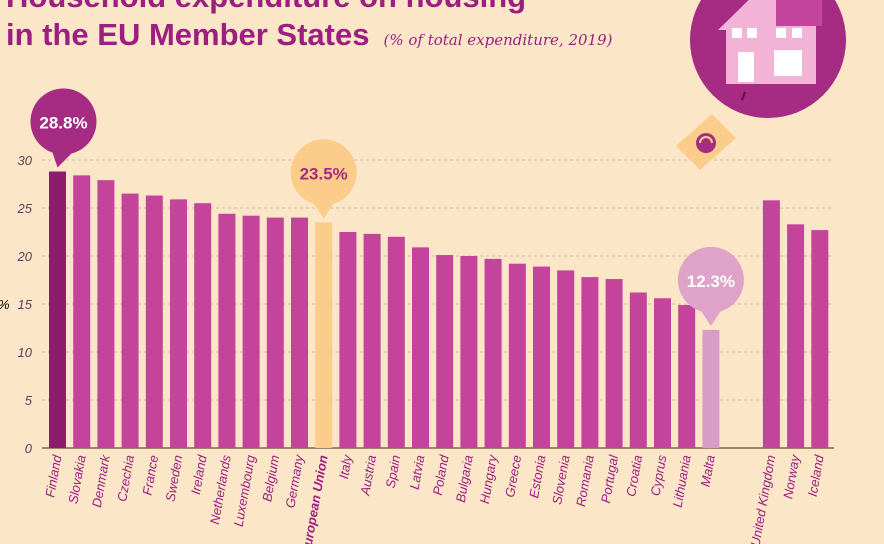 This screenshot has width=884, height=544. I want to click on category-label: Luxembourg, so click(244, 490).